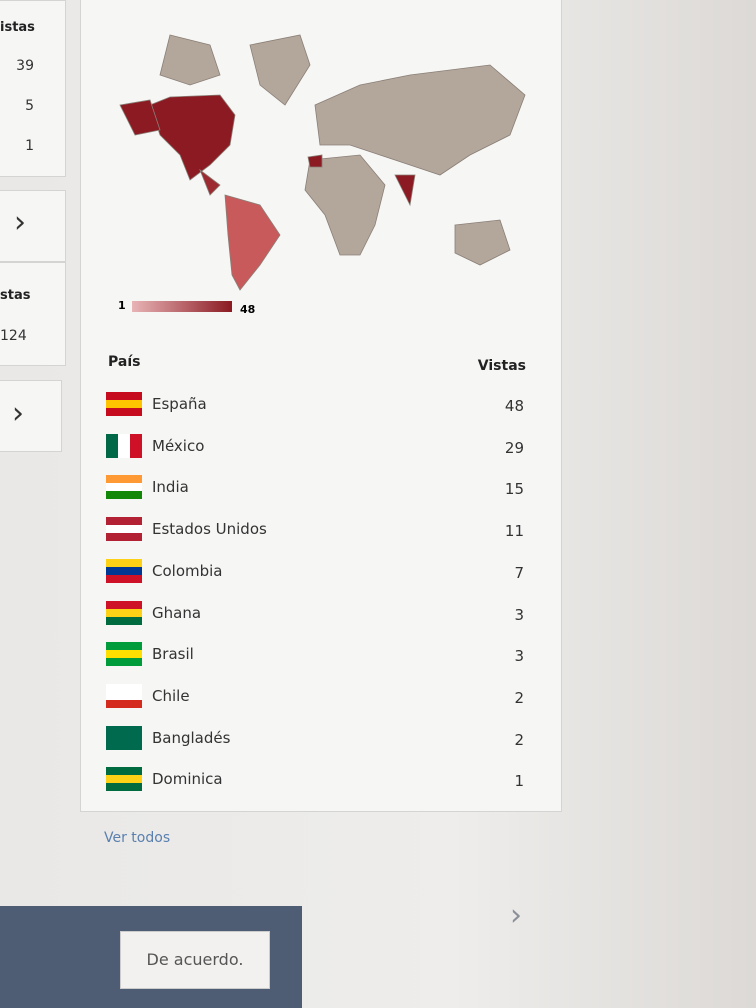 The image size is (756, 1008). Describe the element at coordinates (25, 66) in the screenshot. I see `left-value: 39` at that location.